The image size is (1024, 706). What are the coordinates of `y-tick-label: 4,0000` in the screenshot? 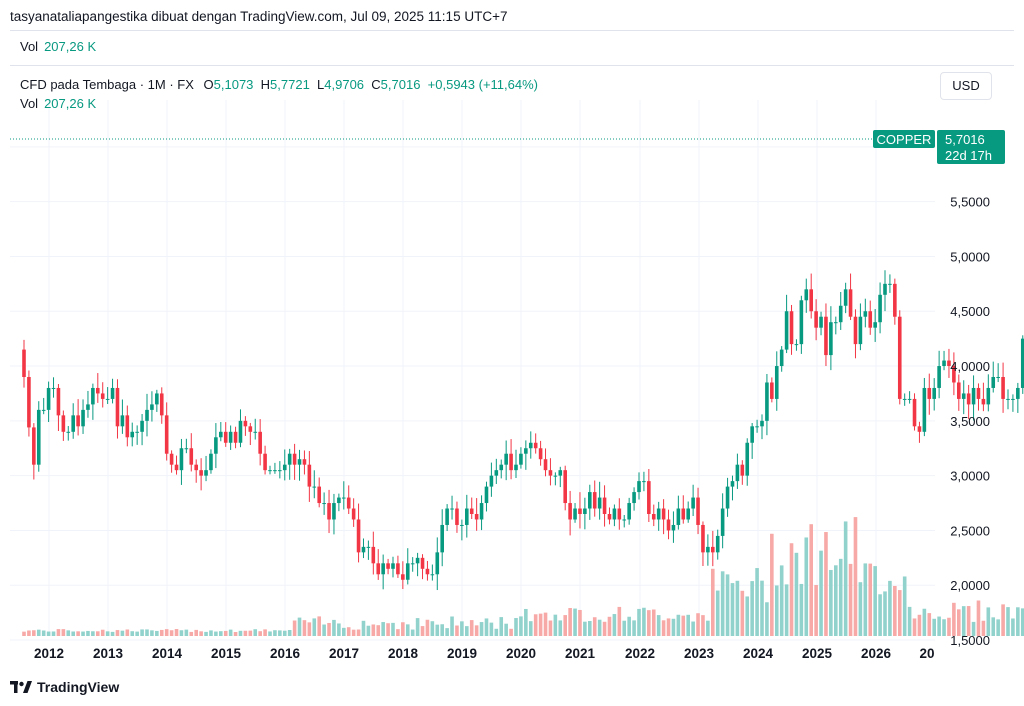 It's located at (970, 366).